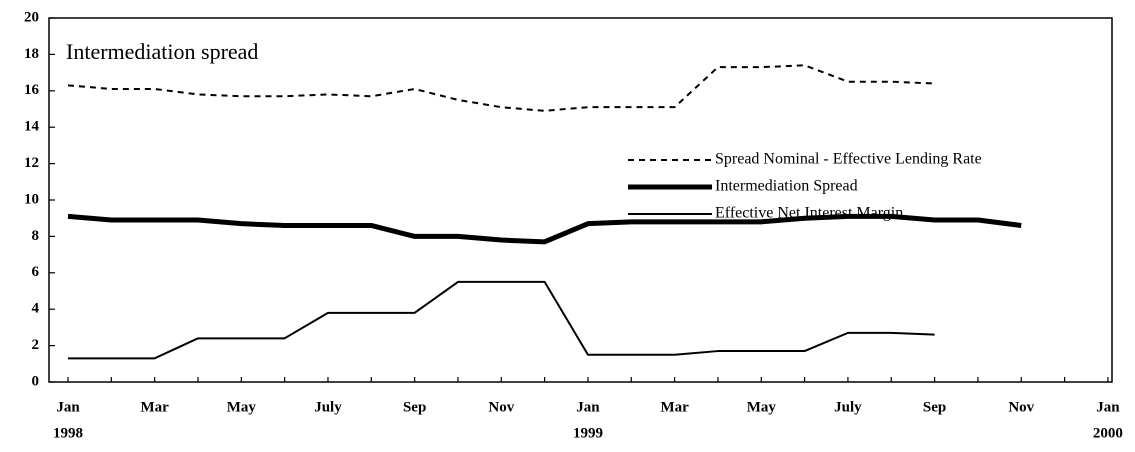 This screenshot has height=452, width=1135. I want to click on legend-label: Intermediation Spread, so click(786, 186).